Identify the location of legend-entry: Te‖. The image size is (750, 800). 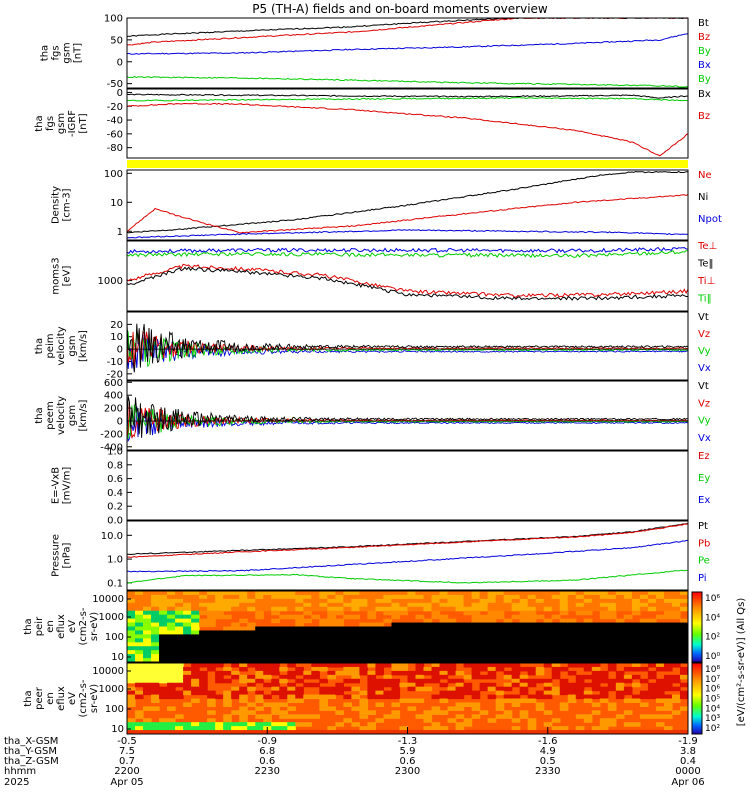
(705, 264).